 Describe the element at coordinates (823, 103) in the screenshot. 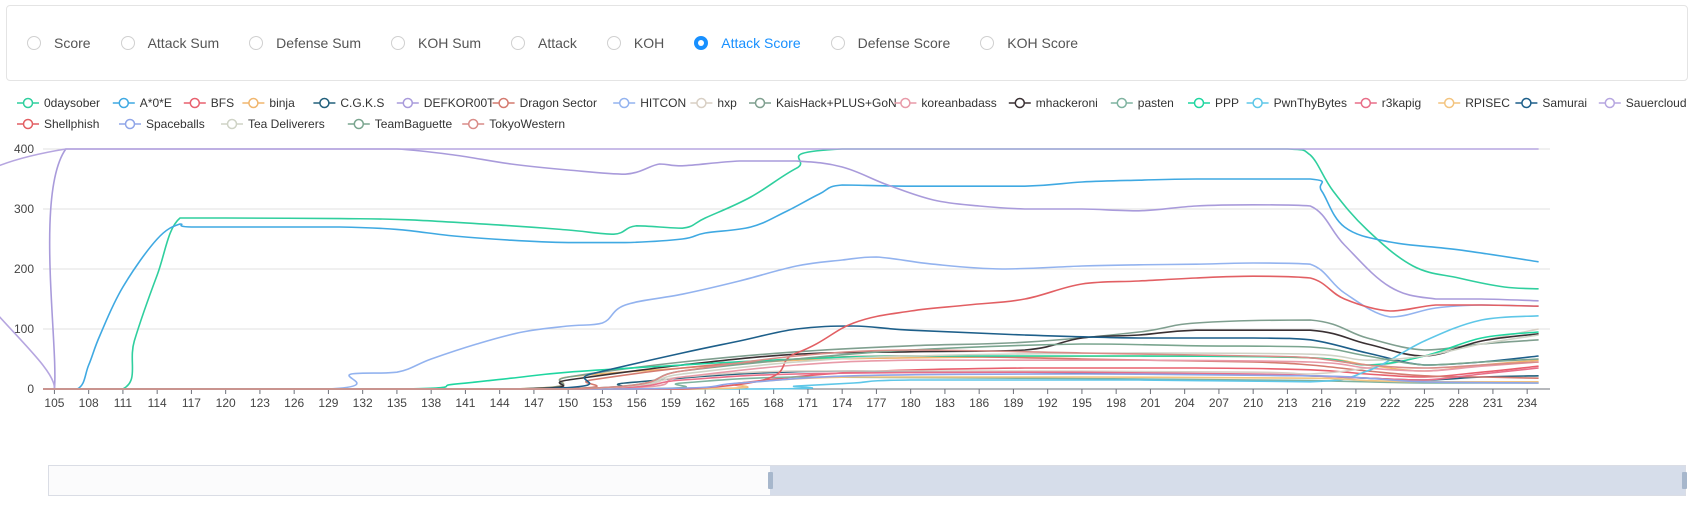

I see `legend-item: KaisHack+PLUS+GoN` at that location.